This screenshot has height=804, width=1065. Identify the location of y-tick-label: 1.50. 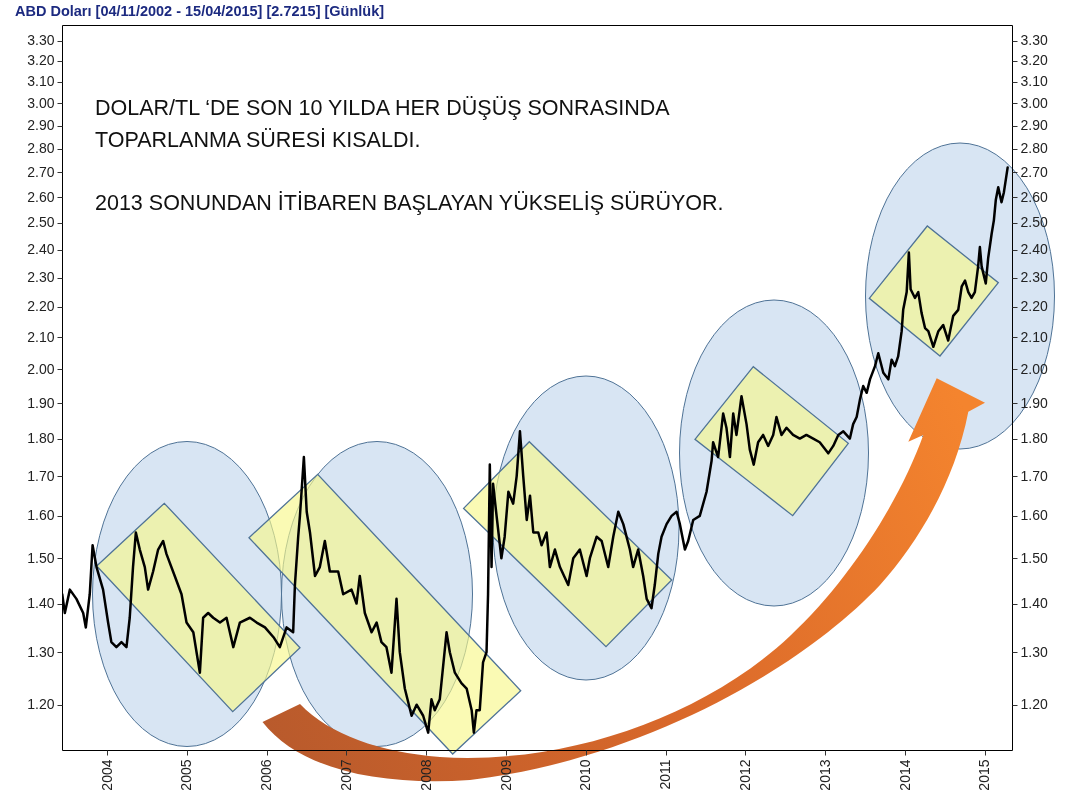
(41, 557).